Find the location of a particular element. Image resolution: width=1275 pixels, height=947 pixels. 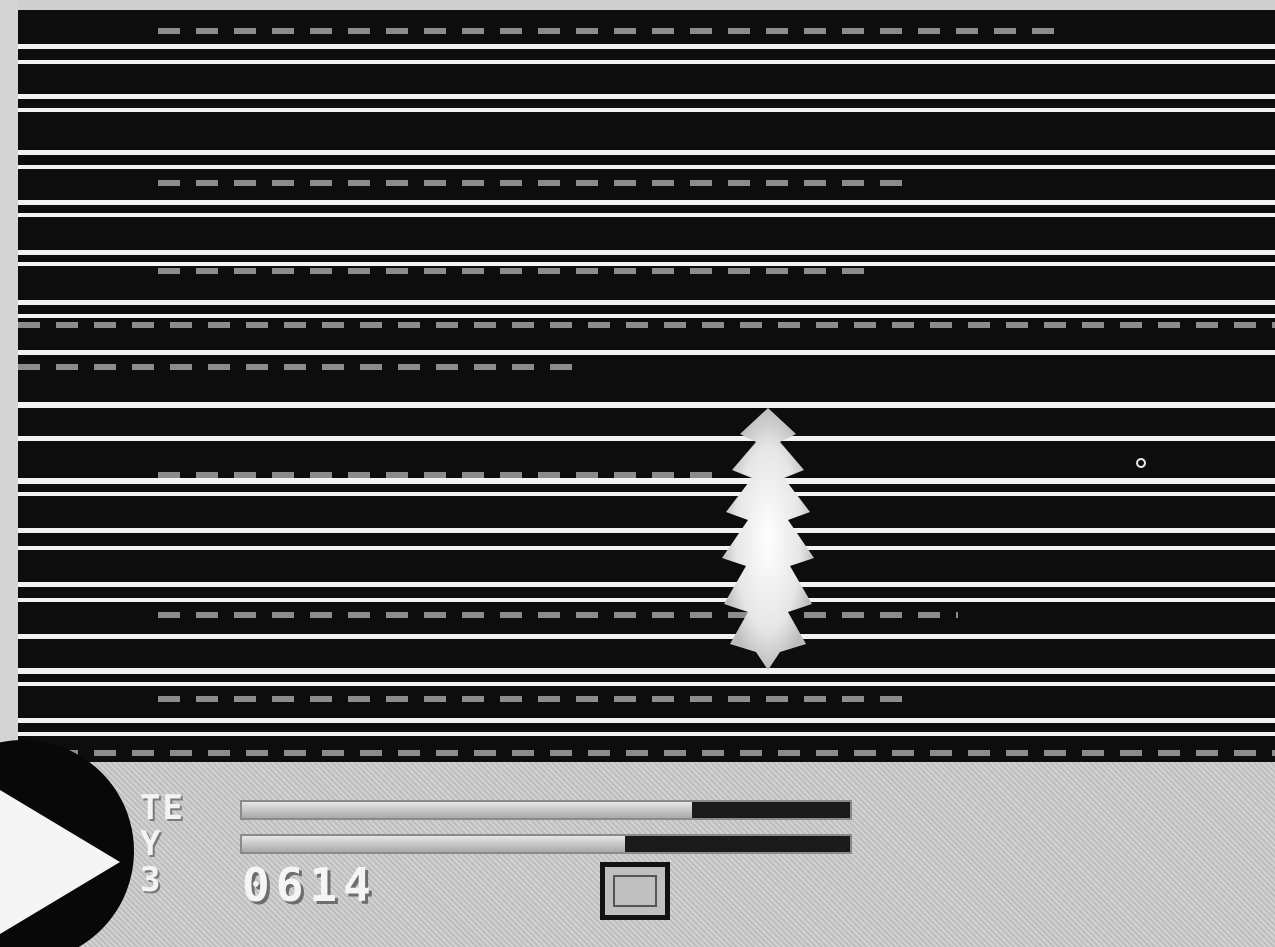

player-ship-icon is located at coordinates (768, 539).